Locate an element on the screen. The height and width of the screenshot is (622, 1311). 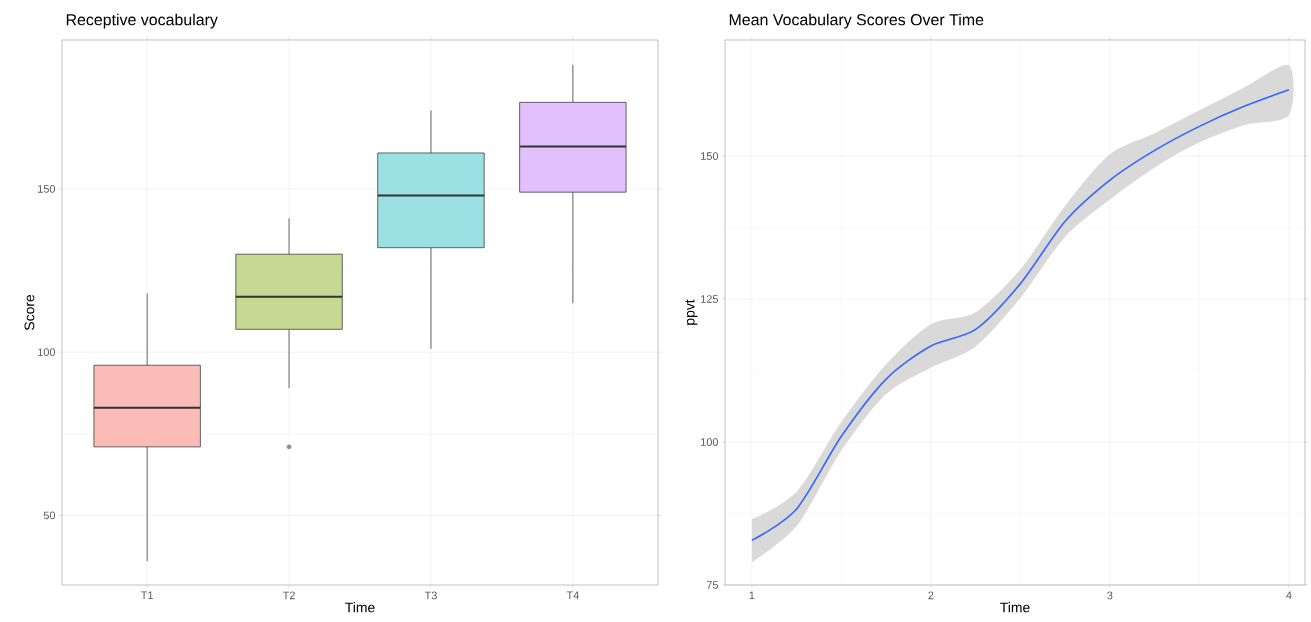
x-tick-label: T1 is located at coordinates (147, 595).